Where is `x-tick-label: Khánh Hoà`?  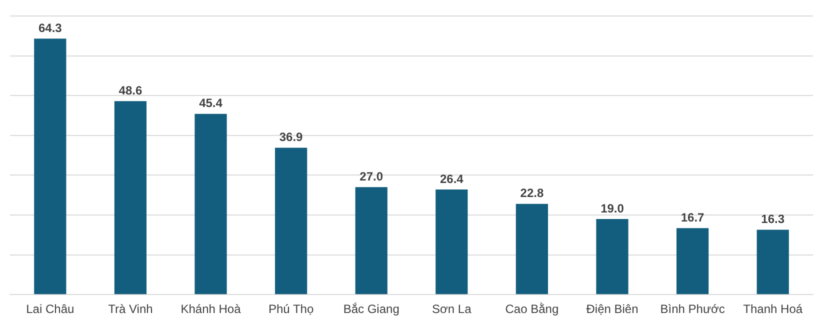 x-tick-label: Khánh Hoà is located at coordinates (211, 309).